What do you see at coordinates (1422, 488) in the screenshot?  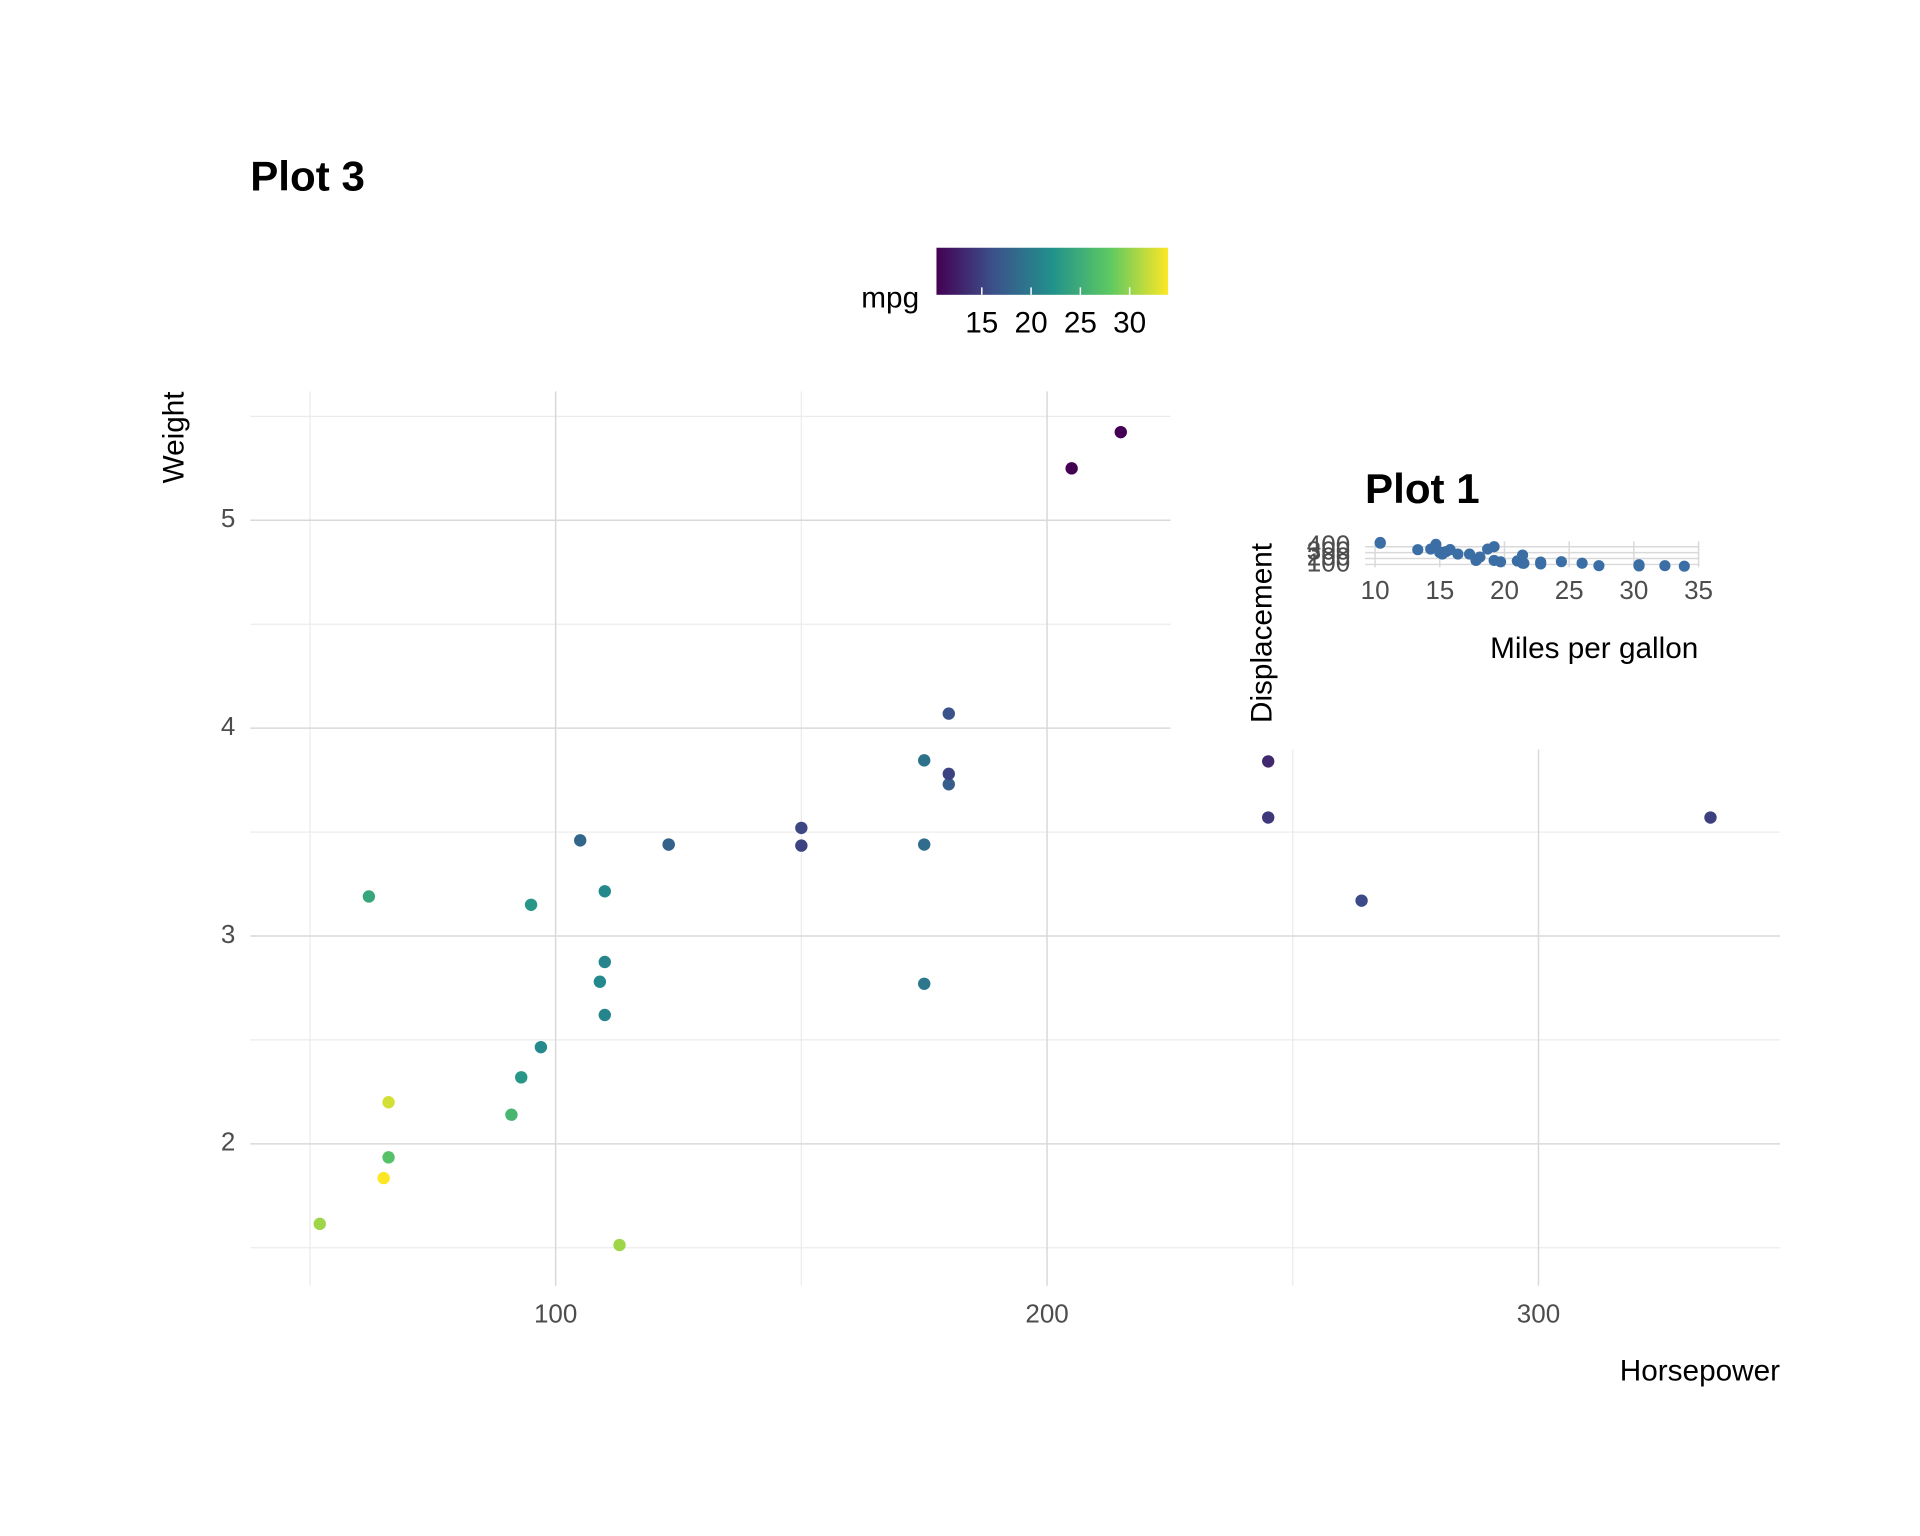 I see `chart-title: Plot 1` at bounding box center [1422, 488].